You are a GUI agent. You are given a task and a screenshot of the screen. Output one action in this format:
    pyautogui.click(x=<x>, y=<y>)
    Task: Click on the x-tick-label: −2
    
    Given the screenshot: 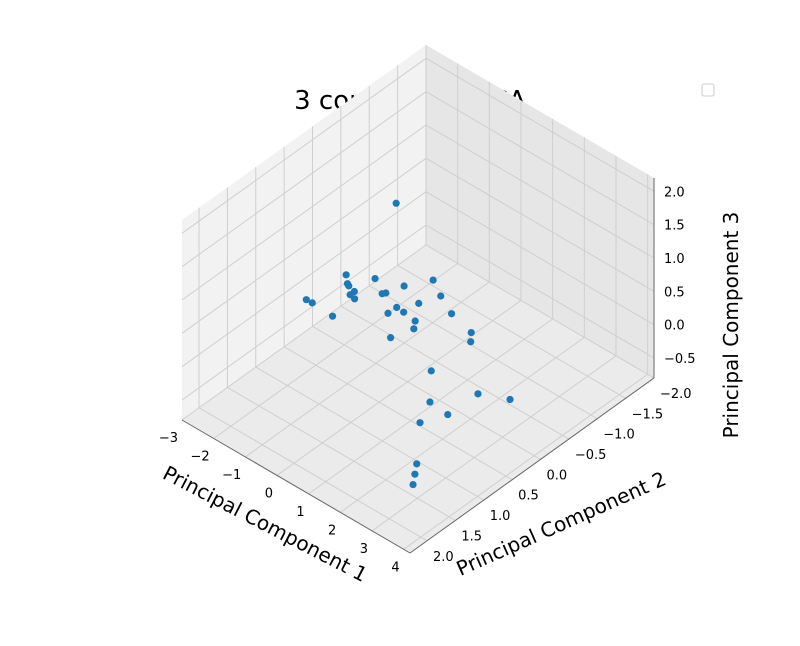 What is the action you would take?
    pyautogui.click(x=199, y=456)
    